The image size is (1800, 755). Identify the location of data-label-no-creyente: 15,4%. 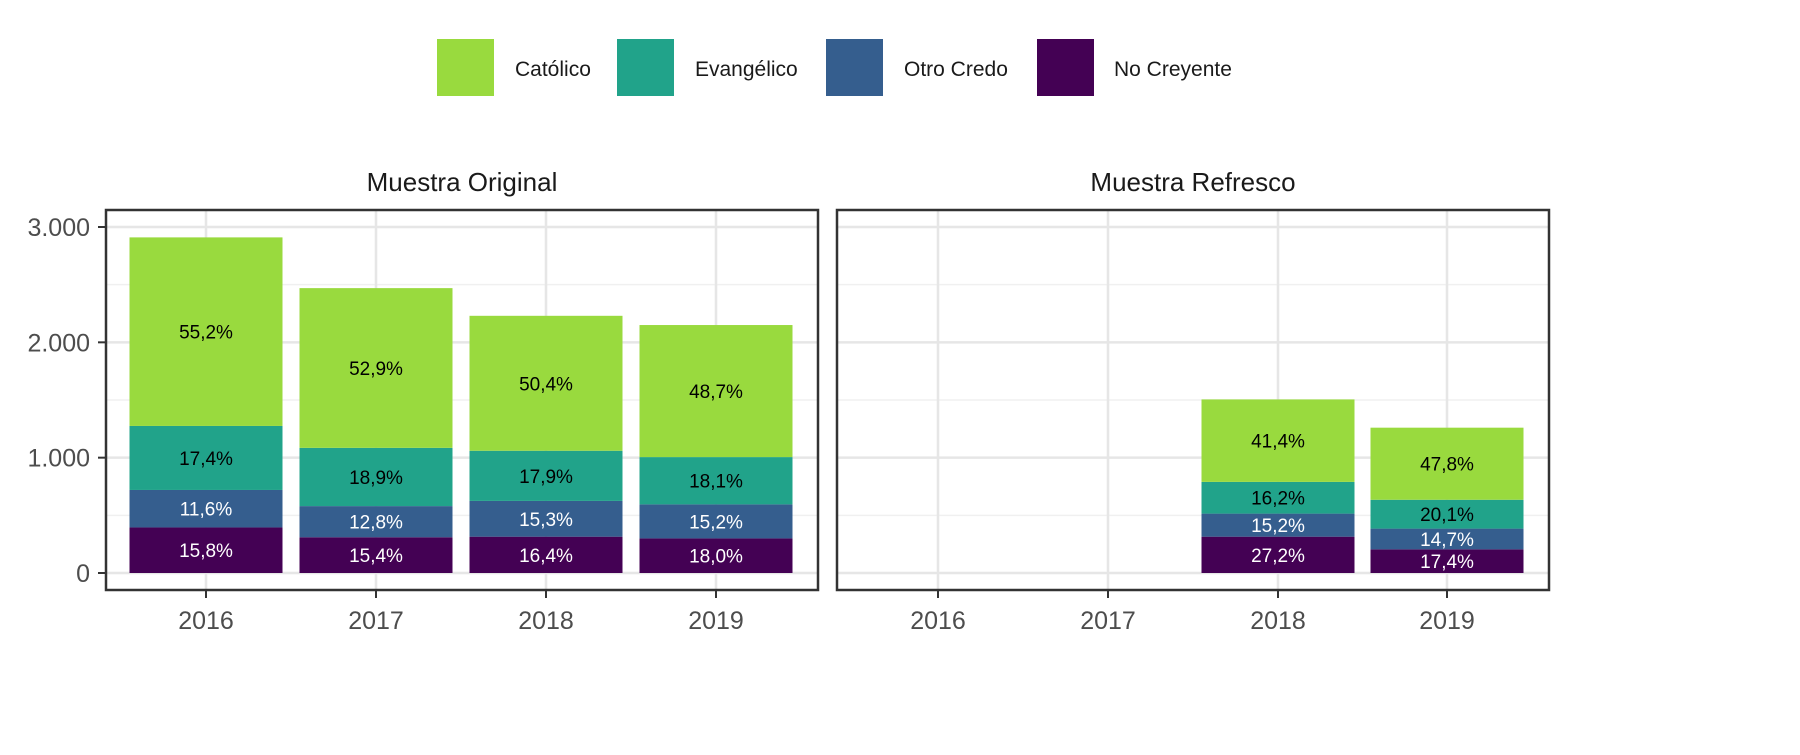
(376, 556).